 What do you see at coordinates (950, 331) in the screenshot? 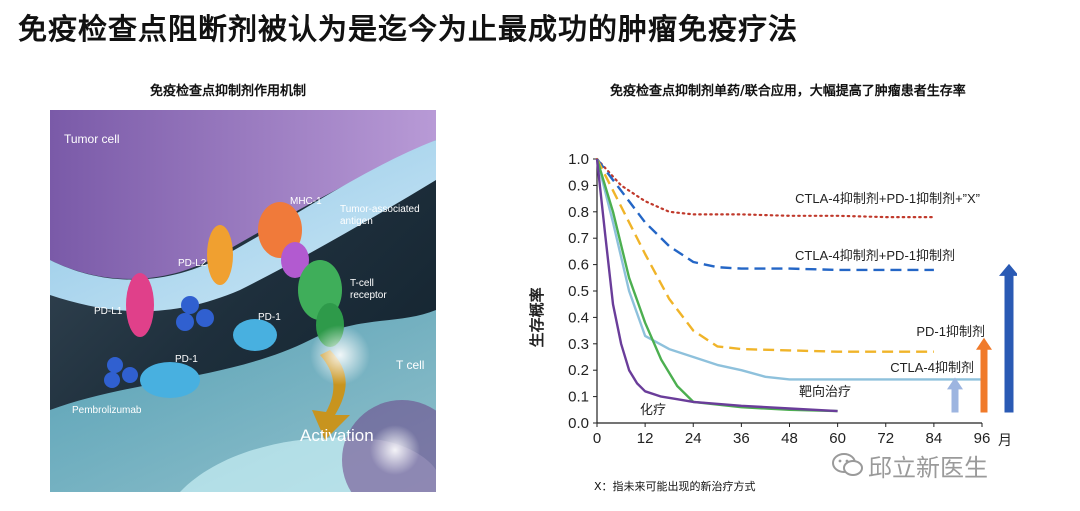
I see `series-label-2: PD-1抑制剂` at bounding box center [950, 331].